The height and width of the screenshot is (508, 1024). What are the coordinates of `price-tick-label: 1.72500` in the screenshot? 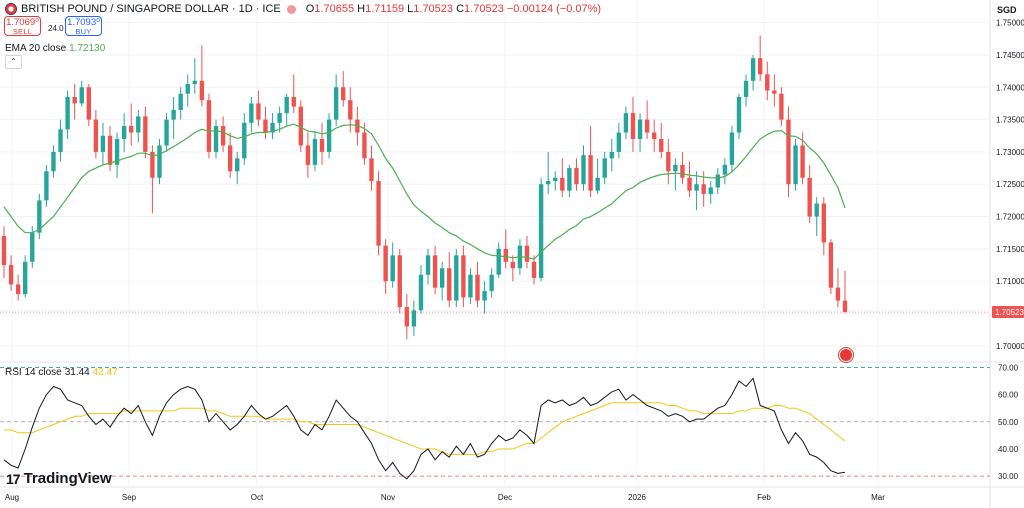 It's located at (1010, 184).